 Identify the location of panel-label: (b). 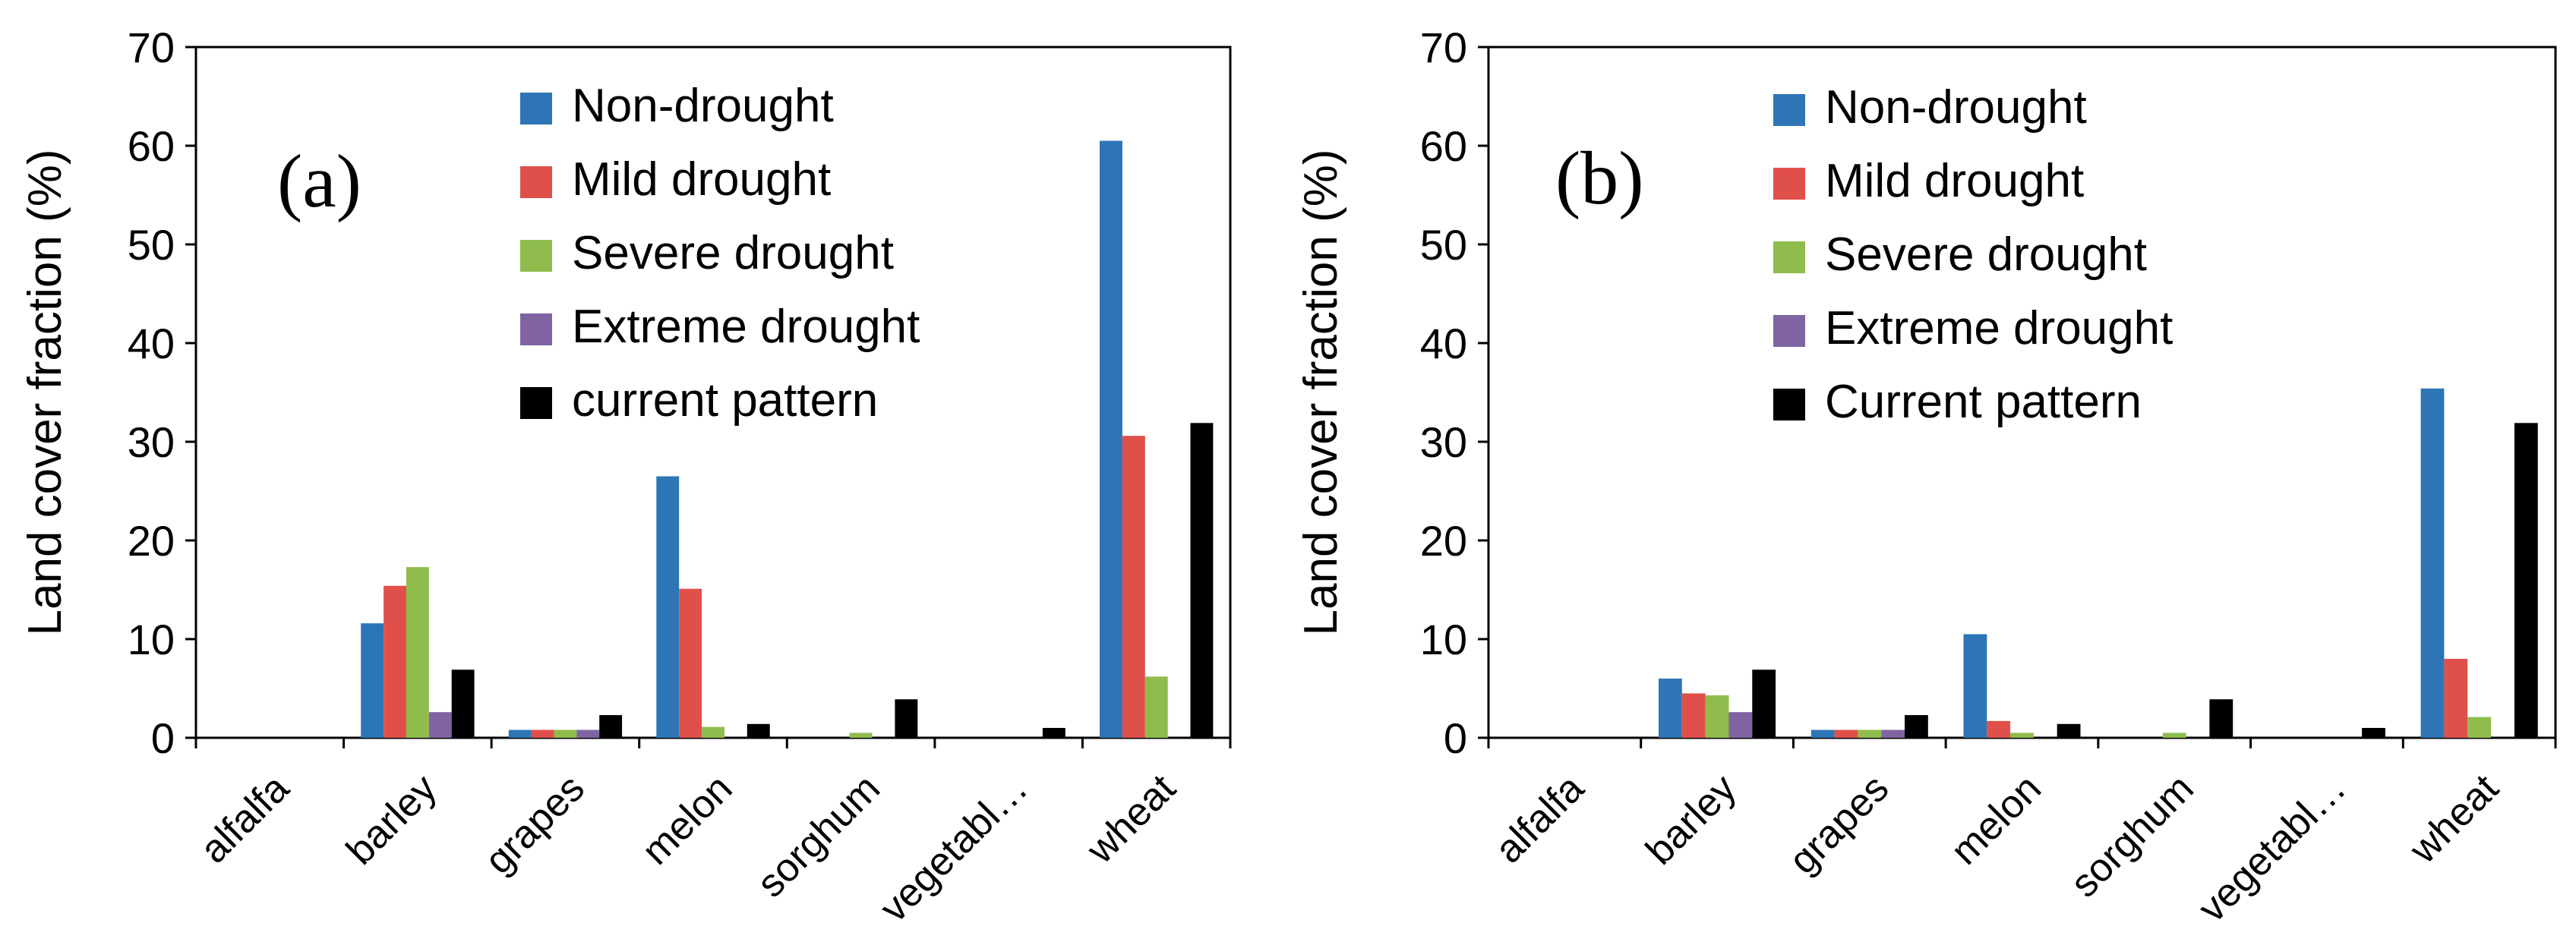
(1600, 178).